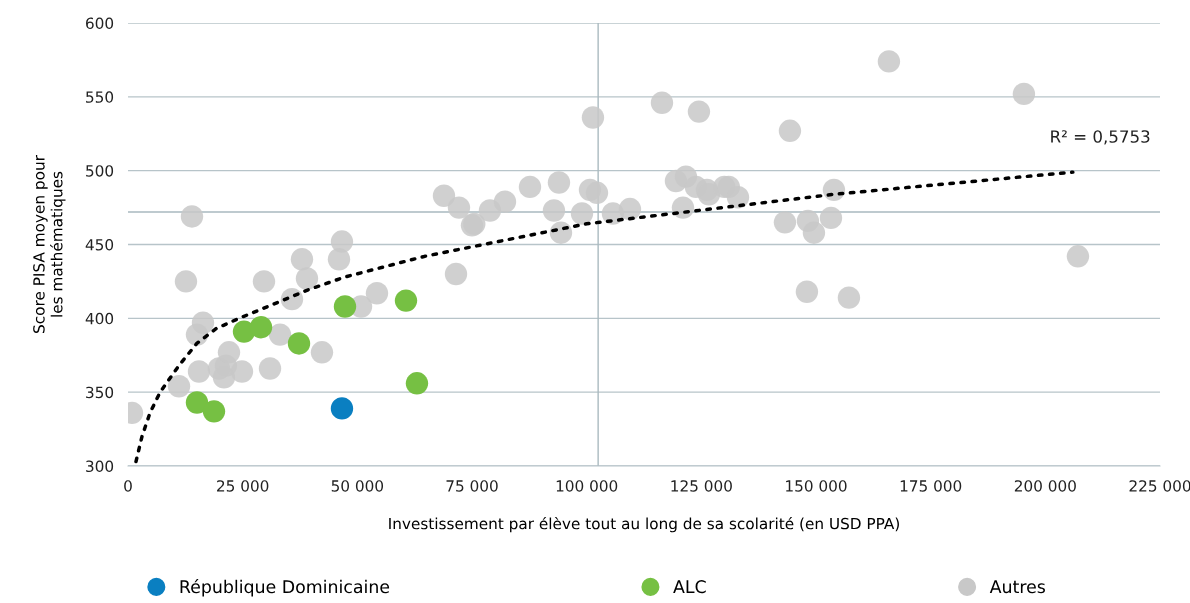 The height and width of the screenshot is (603, 1190). I want to click on y-tick-label: 600, so click(100, 23).